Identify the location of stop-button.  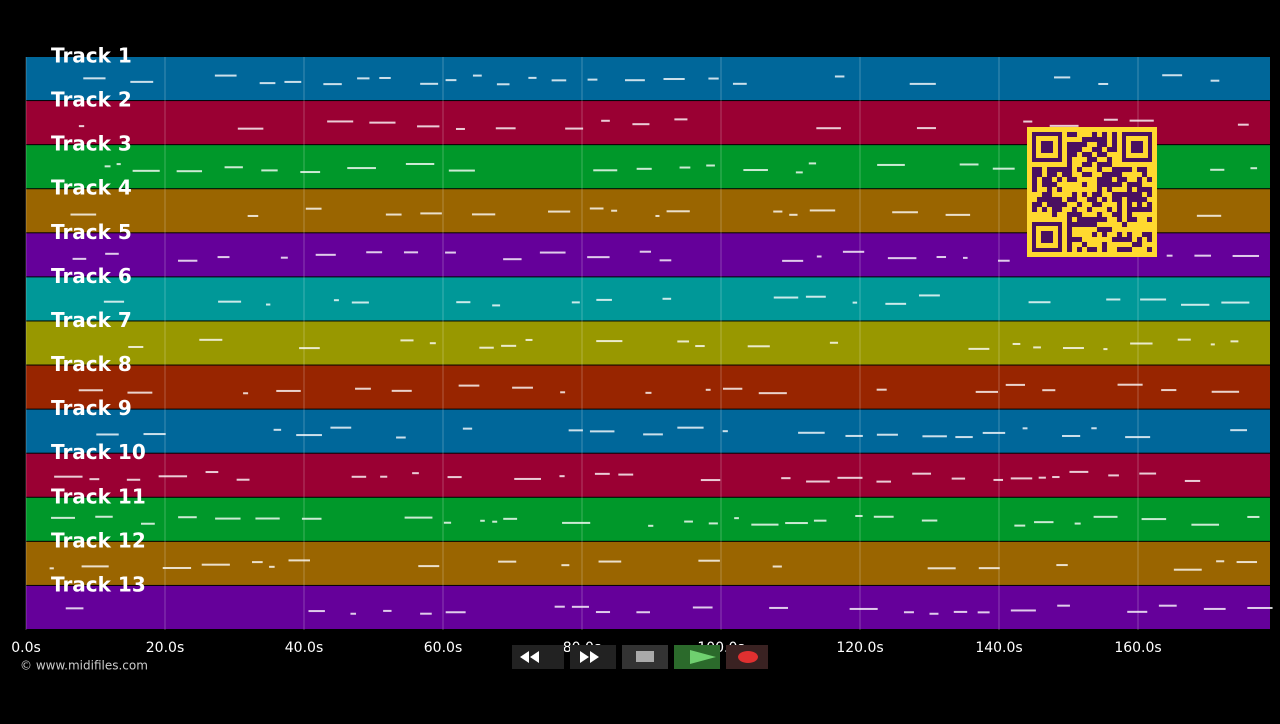
(645, 657).